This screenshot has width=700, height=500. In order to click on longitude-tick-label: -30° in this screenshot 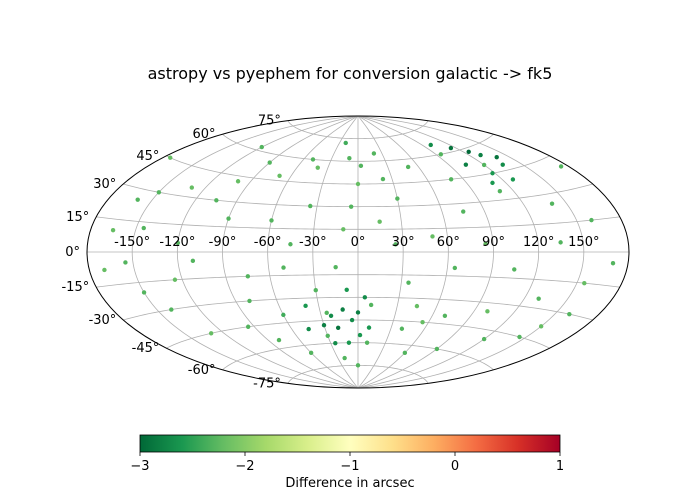, I will do `click(313, 242)`.